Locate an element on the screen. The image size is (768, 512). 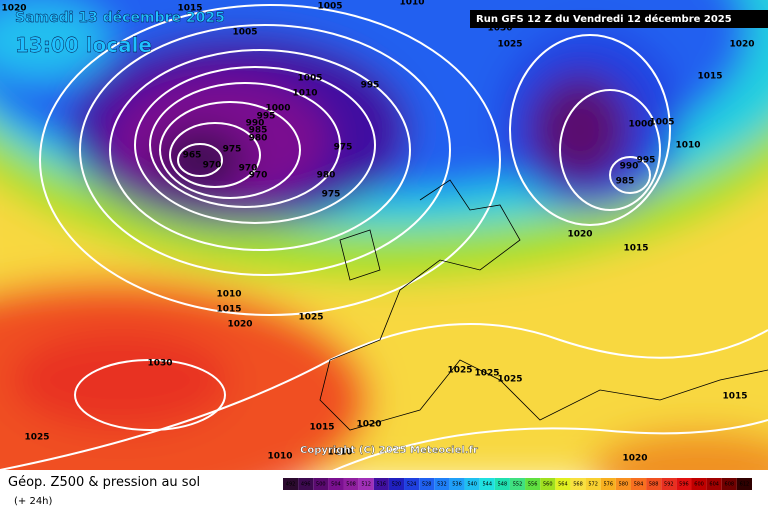
run-banner is located at coordinates (619, 19).